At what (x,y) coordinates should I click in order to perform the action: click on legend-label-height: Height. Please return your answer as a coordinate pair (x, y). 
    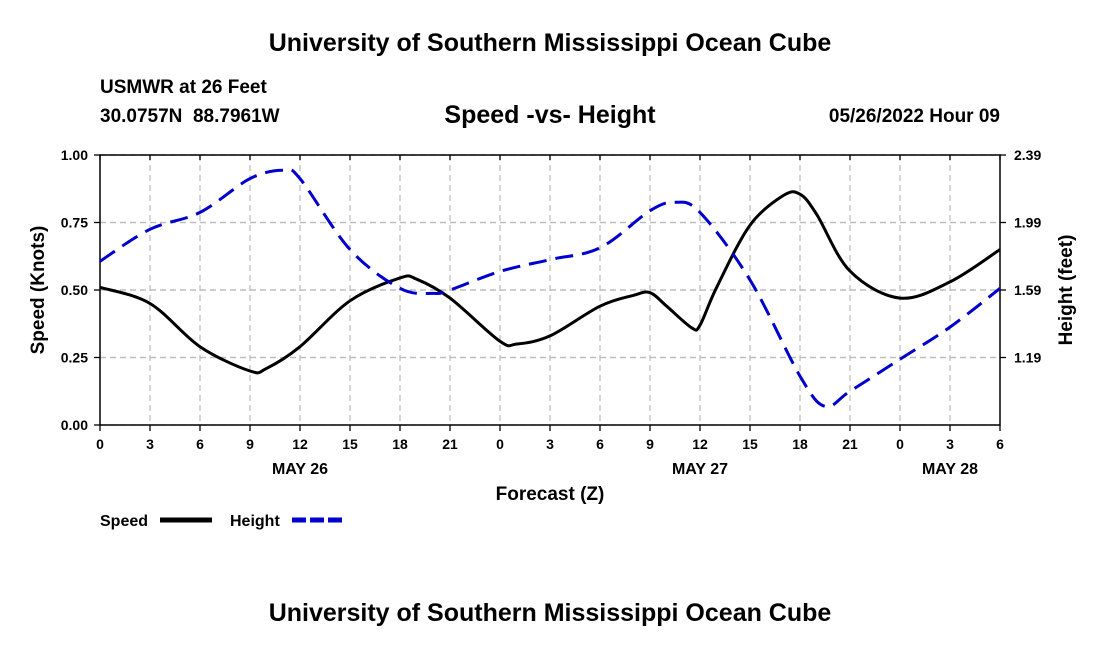
    Looking at the image, I should click on (255, 521).